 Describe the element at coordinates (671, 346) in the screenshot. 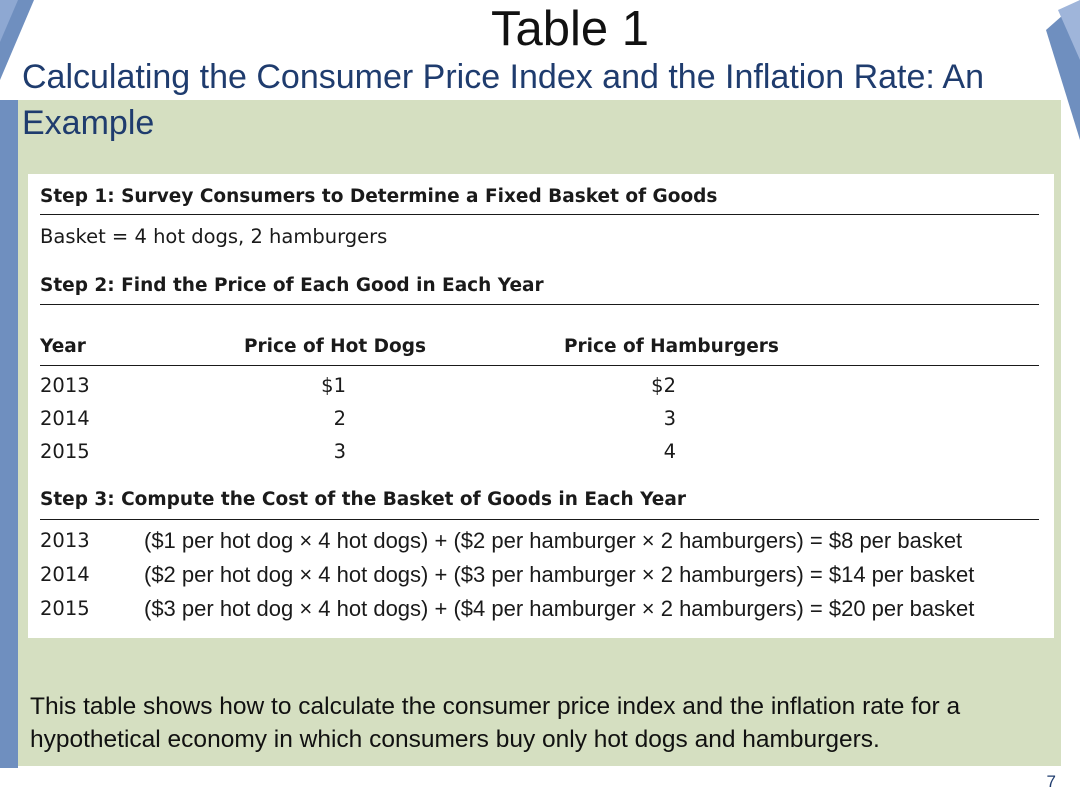

I see `col-head-hamburgers: Price of Hamburgers` at that location.